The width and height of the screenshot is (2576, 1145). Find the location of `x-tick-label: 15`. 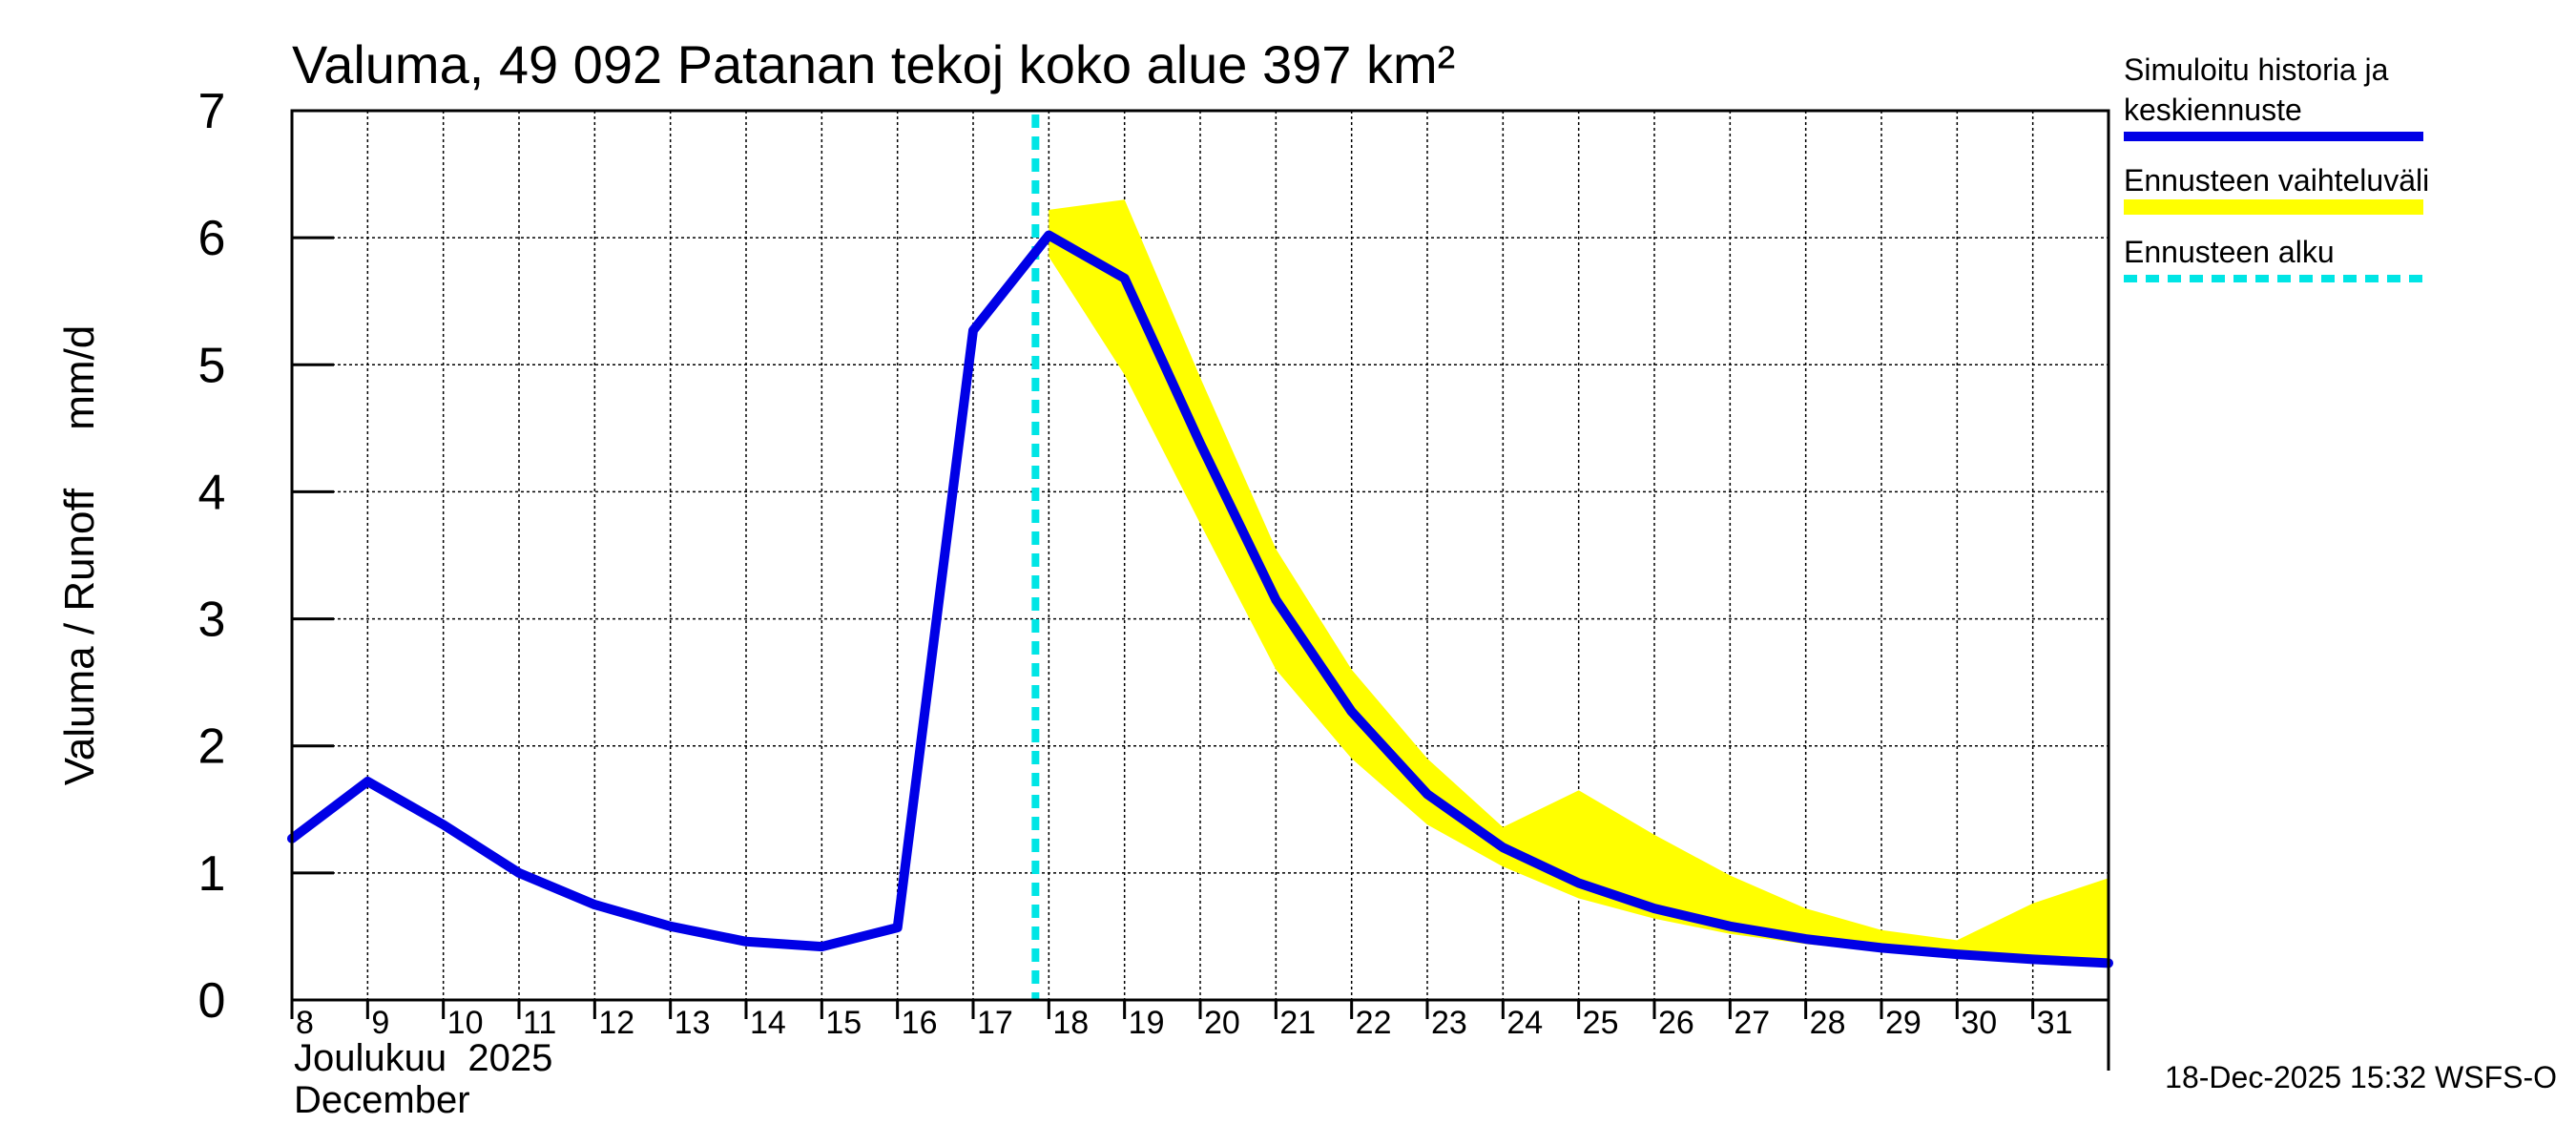

x-tick-label: 15 is located at coordinates (843, 1023).